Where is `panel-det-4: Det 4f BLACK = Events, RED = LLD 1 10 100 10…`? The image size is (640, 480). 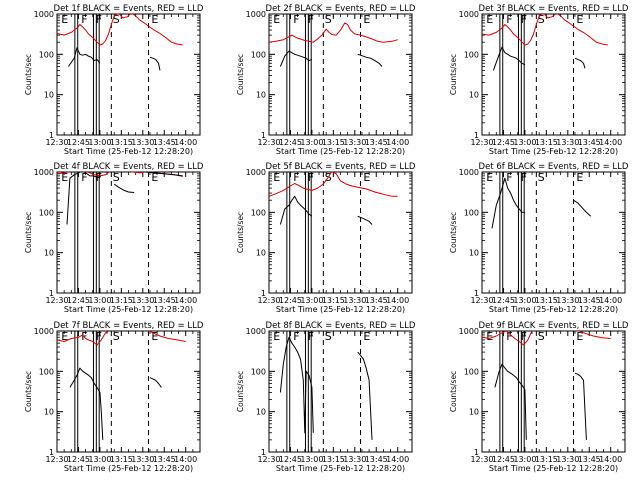
panel-det-4: Det 4f BLACK = Events, RED = LLD 1 10 100 10… is located at coordinates (114, 238).